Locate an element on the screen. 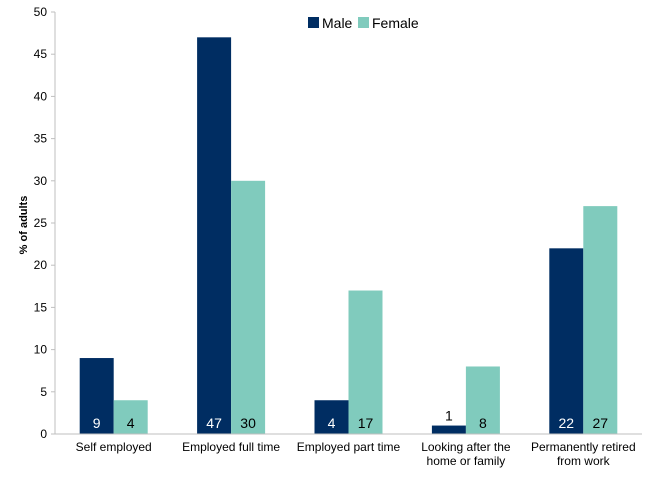  y-tick-label: 5 is located at coordinates (43, 392).